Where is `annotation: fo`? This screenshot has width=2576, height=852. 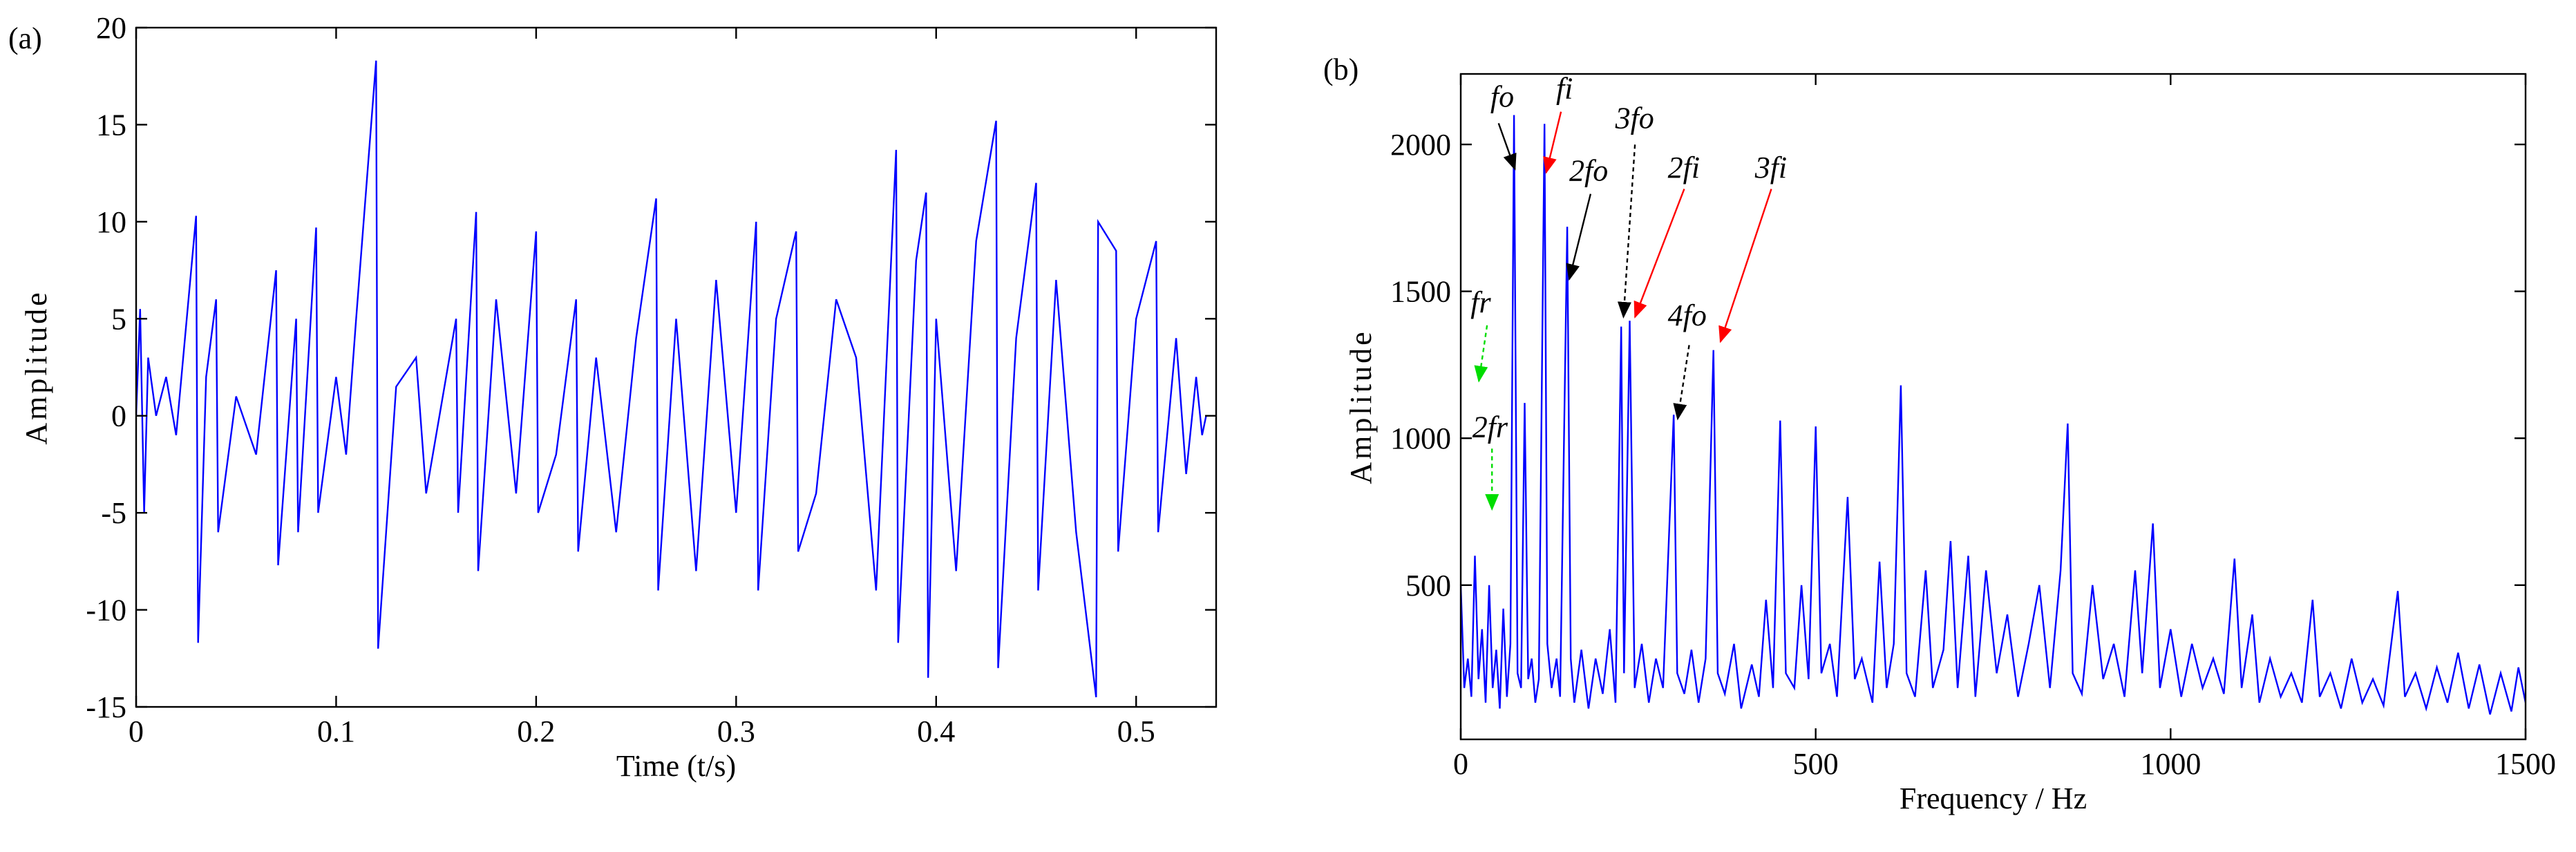 annotation: fo is located at coordinates (1502, 97).